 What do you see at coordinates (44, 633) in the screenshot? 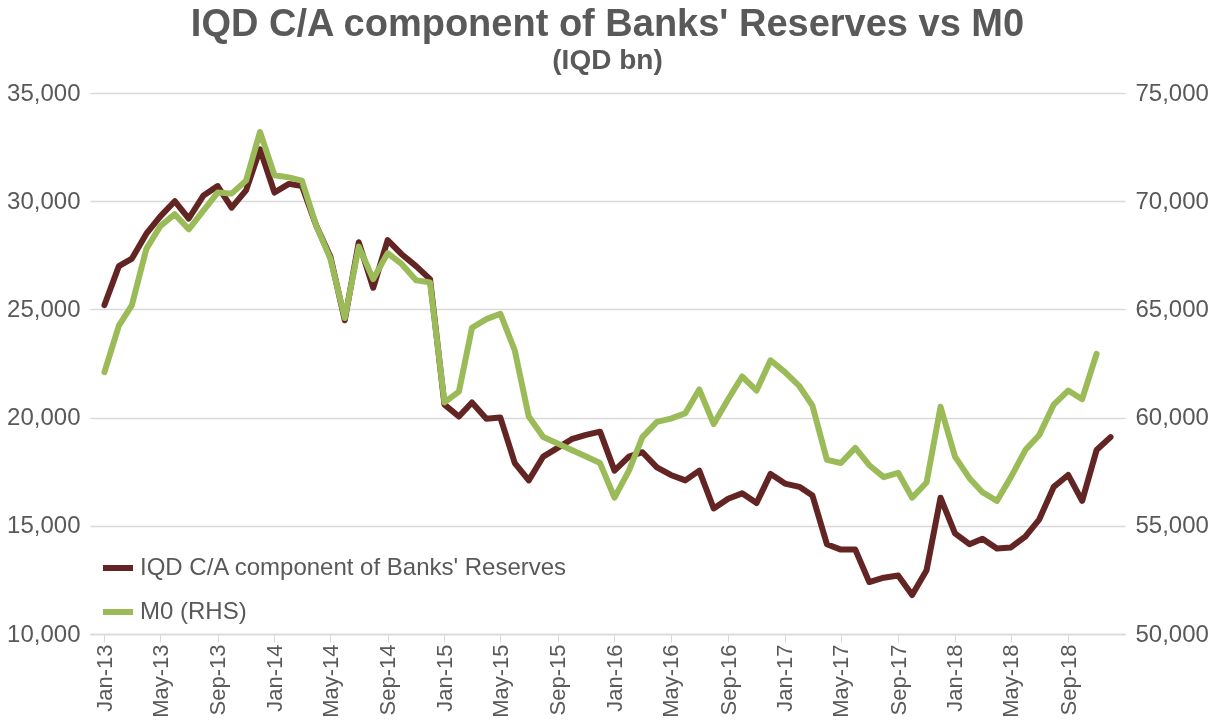
I see `y-tick-label: 10,000` at bounding box center [44, 633].